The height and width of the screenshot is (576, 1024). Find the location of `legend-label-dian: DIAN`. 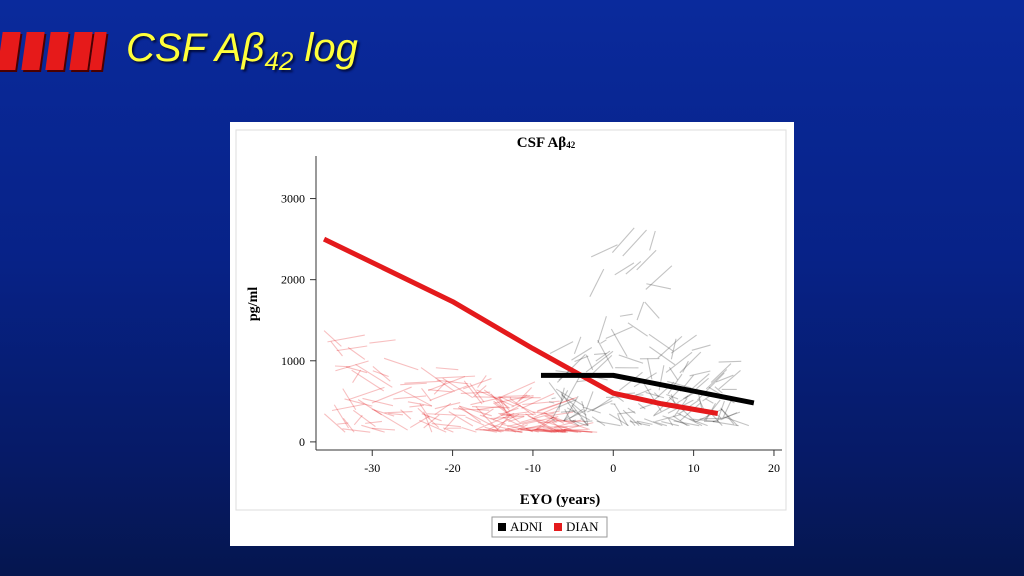

legend-label-dian: DIAN is located at coordinates (582, 526).